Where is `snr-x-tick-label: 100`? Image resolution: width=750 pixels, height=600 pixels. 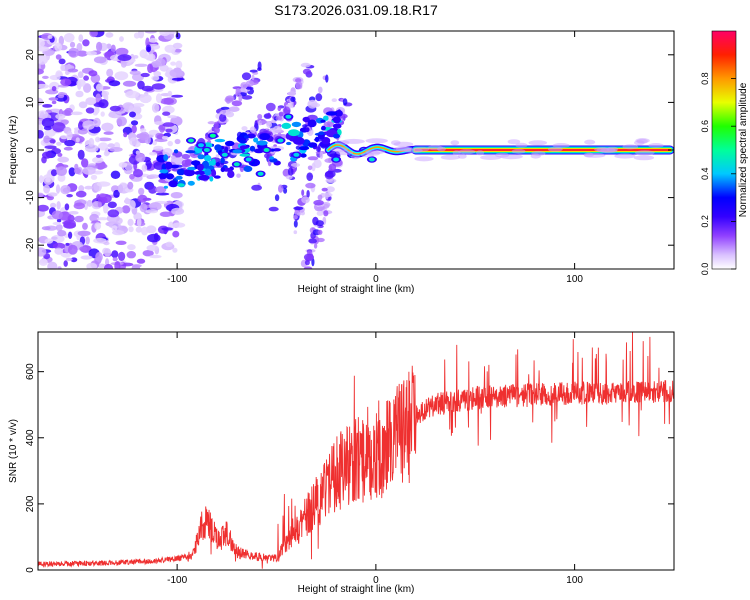
snr-x-tick-label: 100 is located at coordinates (574, 580).